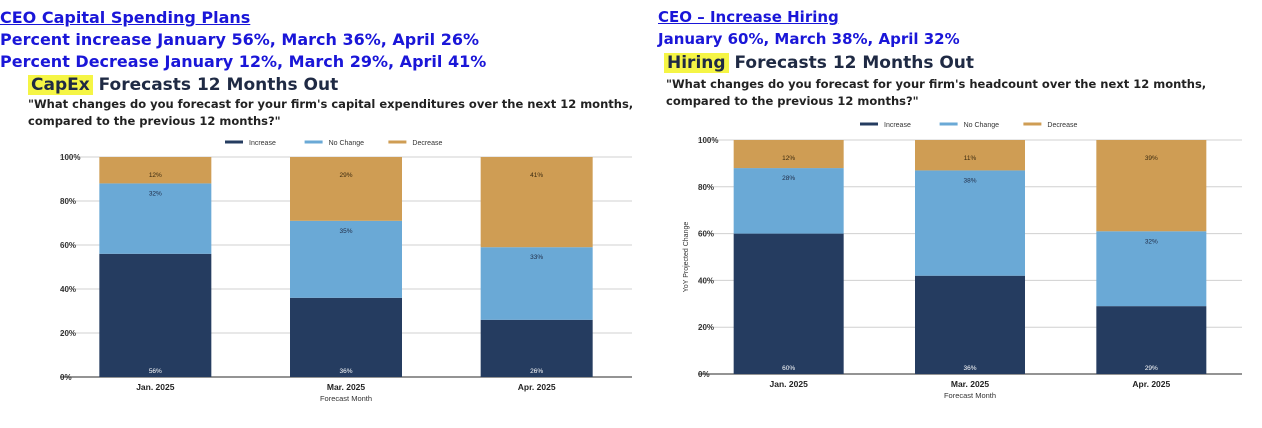  Describe the element at coordinates (748, 17) in the screenshot. I see `hiring-heading-link: CEO – Increase Hiring` at that location.